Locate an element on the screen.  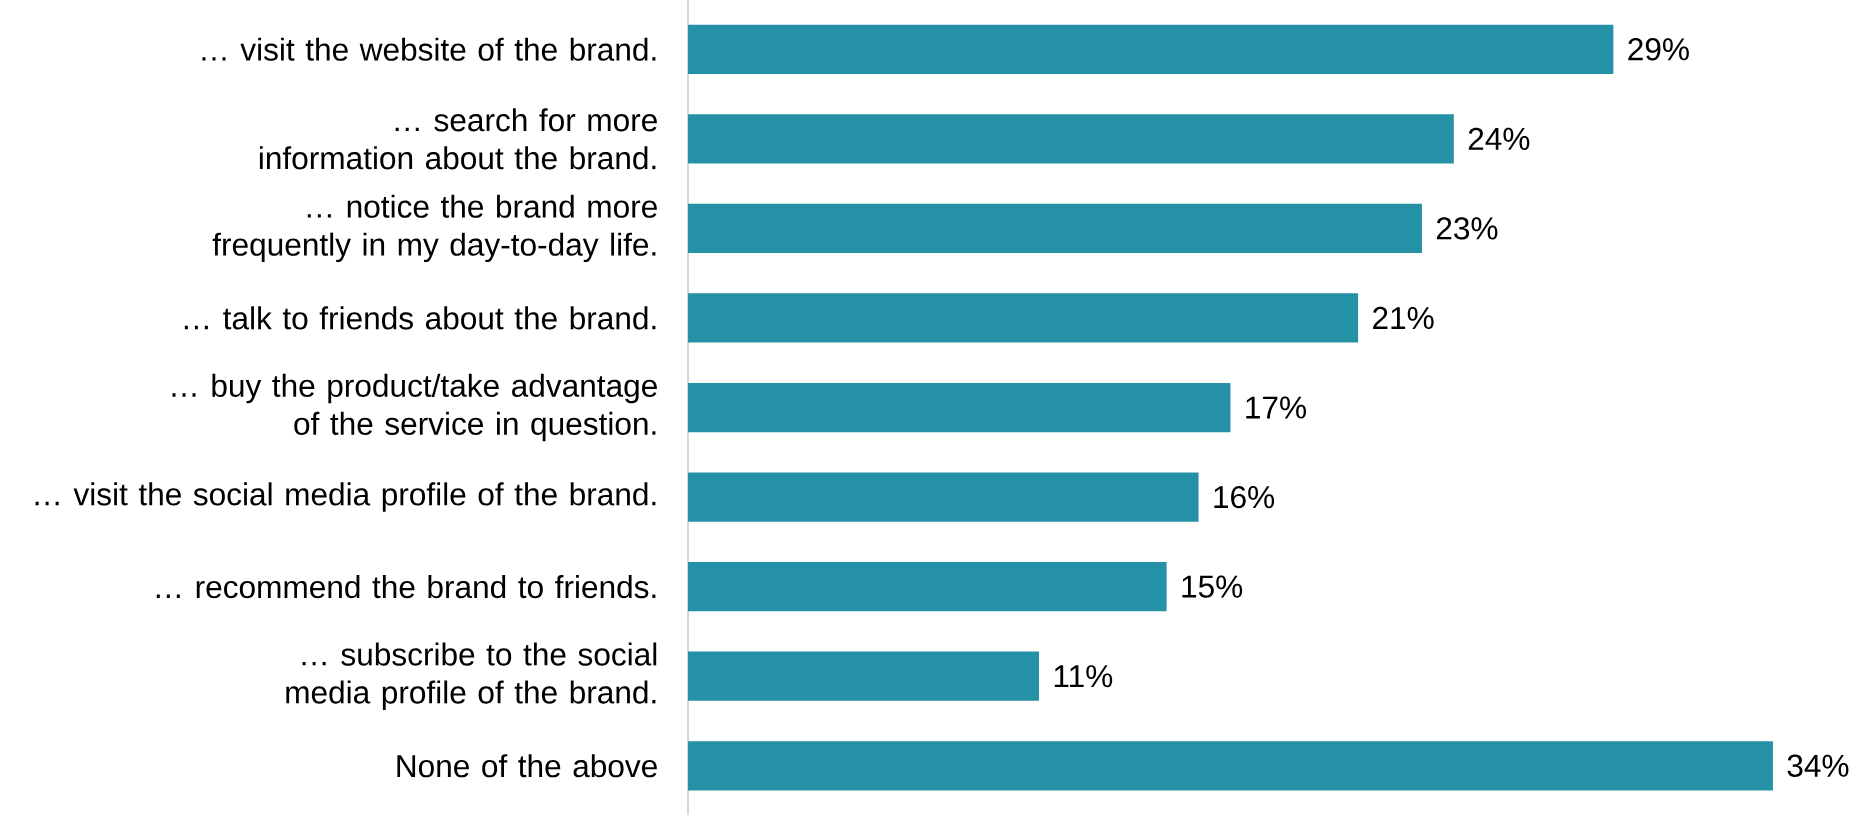
y-tick-label: … search for more information about the brand. is located at coordinates (458, 139).